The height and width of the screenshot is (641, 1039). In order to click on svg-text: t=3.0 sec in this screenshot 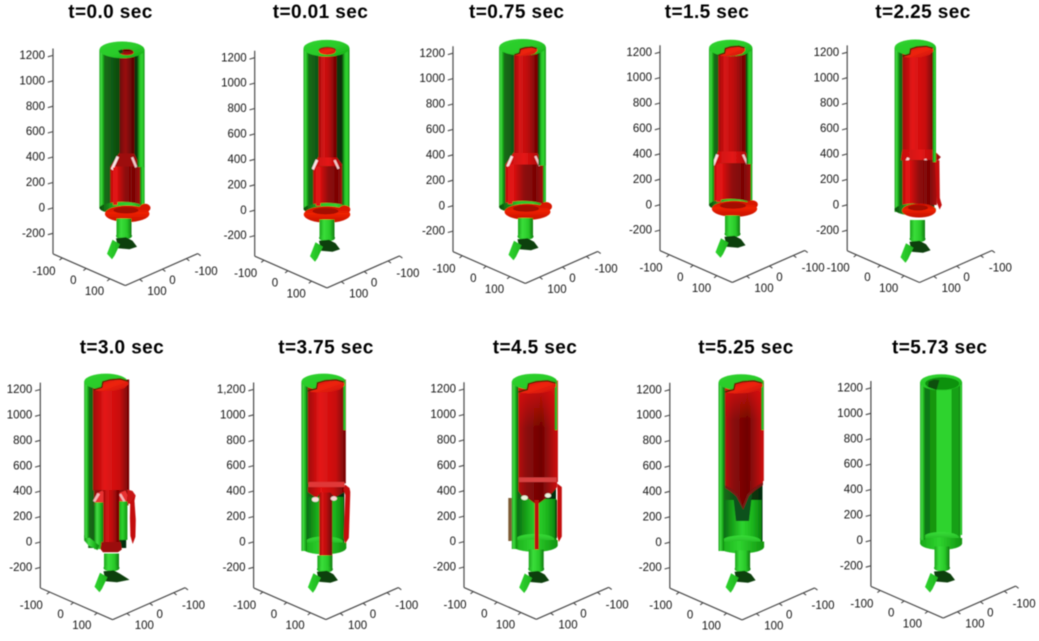, I will do `click(122, 347)`.